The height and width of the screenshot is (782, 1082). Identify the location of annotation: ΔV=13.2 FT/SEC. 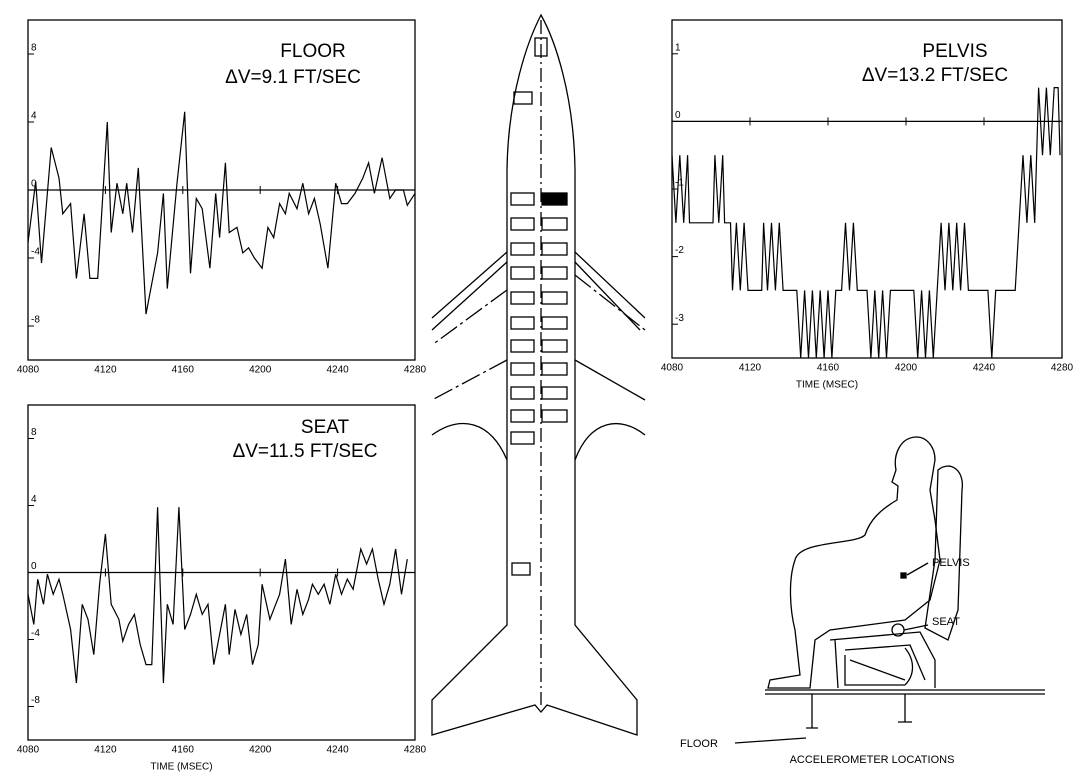
(935, 75).